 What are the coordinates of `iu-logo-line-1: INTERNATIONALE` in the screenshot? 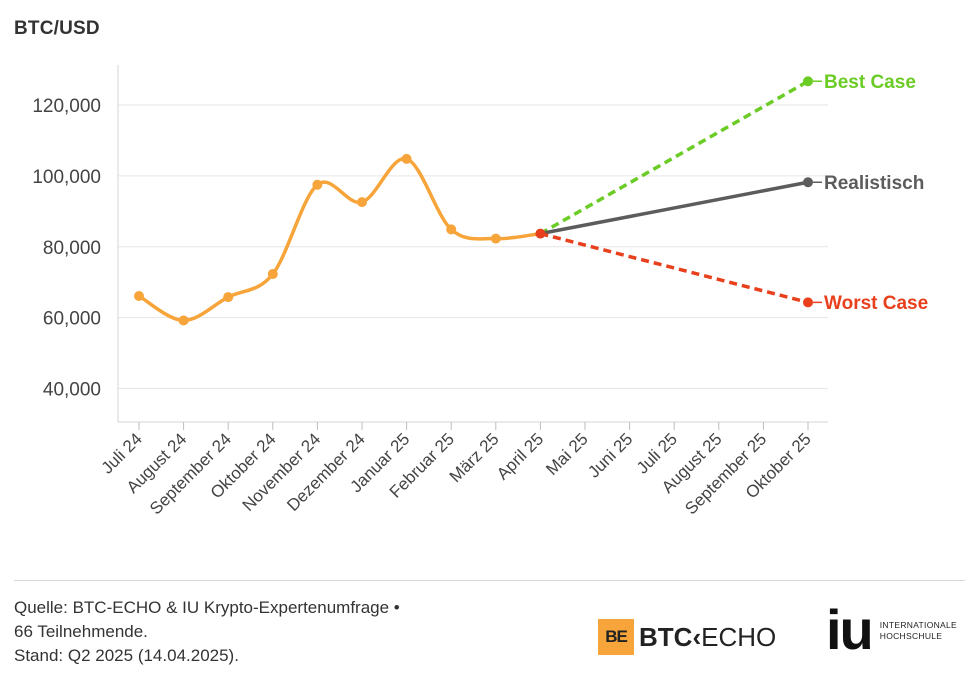 It's located at (918, 625).